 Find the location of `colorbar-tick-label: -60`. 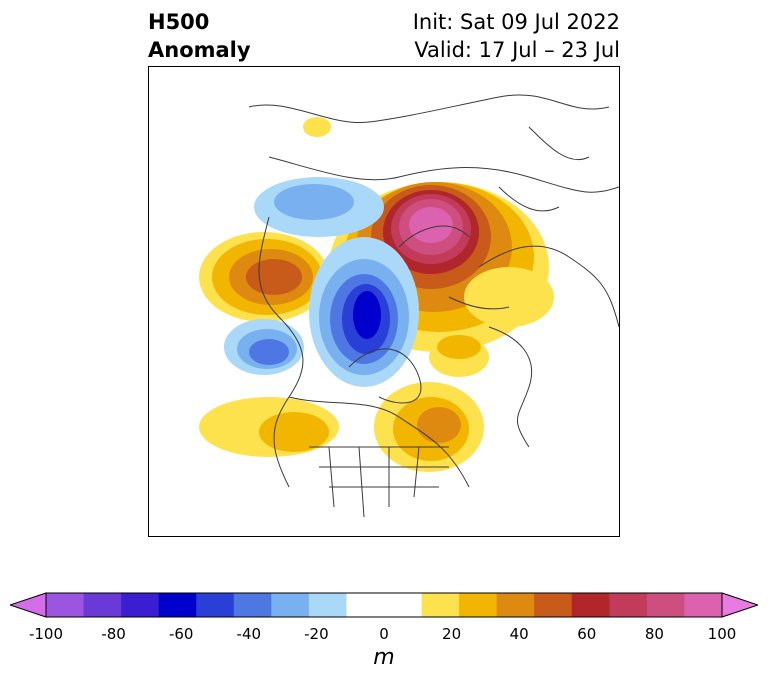

colorbar-tick-label: -60 is located at coordinates (181, 634).